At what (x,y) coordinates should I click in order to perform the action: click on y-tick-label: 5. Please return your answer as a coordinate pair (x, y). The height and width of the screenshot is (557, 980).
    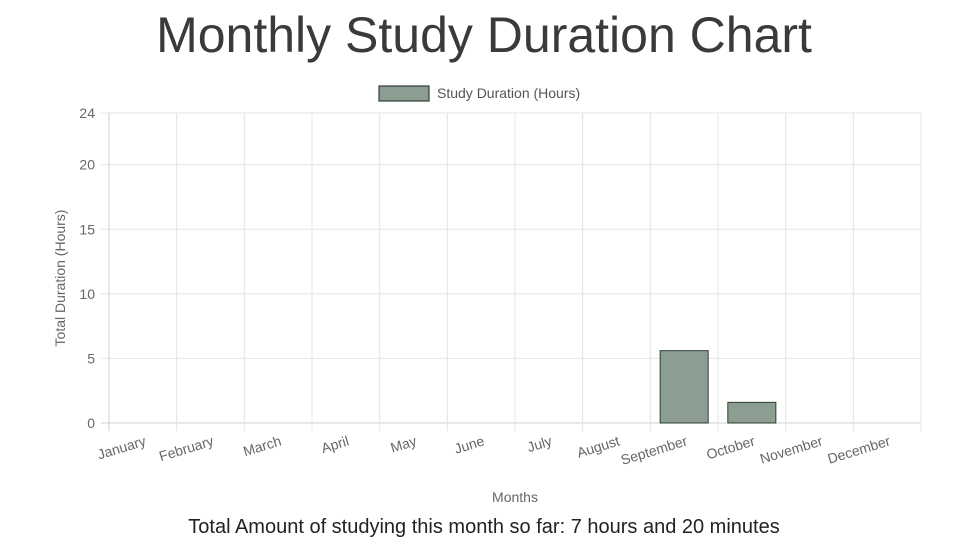
    Looking at the image, I should click on (91, 358).